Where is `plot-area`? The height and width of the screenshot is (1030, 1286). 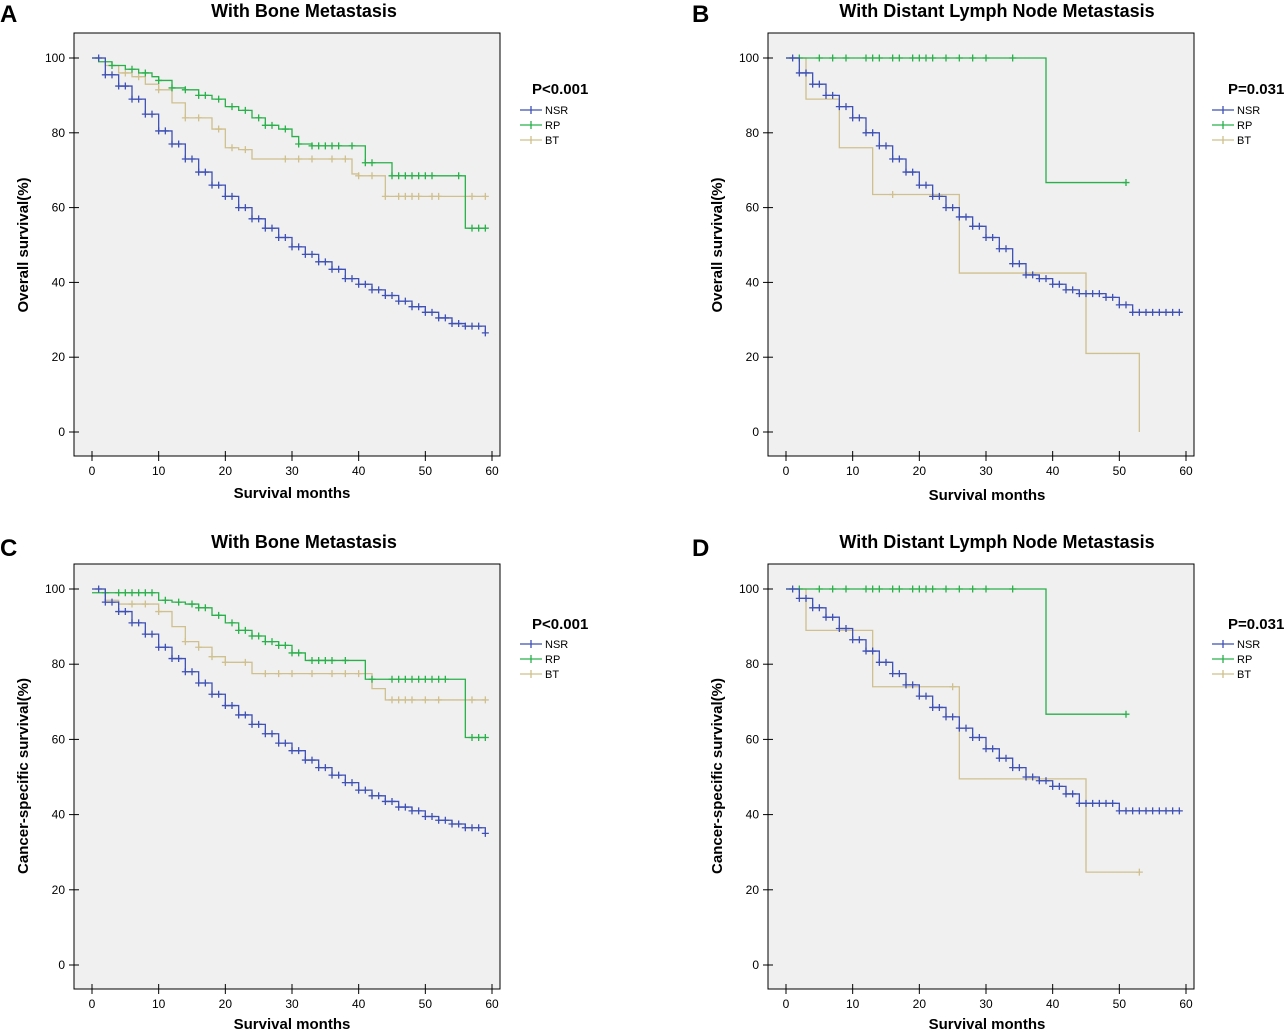
plot-area is located at coordinates (981, 244).